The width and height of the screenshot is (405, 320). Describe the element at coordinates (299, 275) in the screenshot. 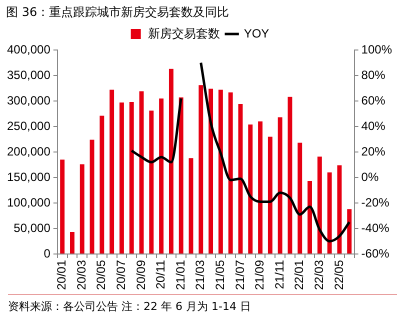

I see `x-tick-label: 22/01` at that location.